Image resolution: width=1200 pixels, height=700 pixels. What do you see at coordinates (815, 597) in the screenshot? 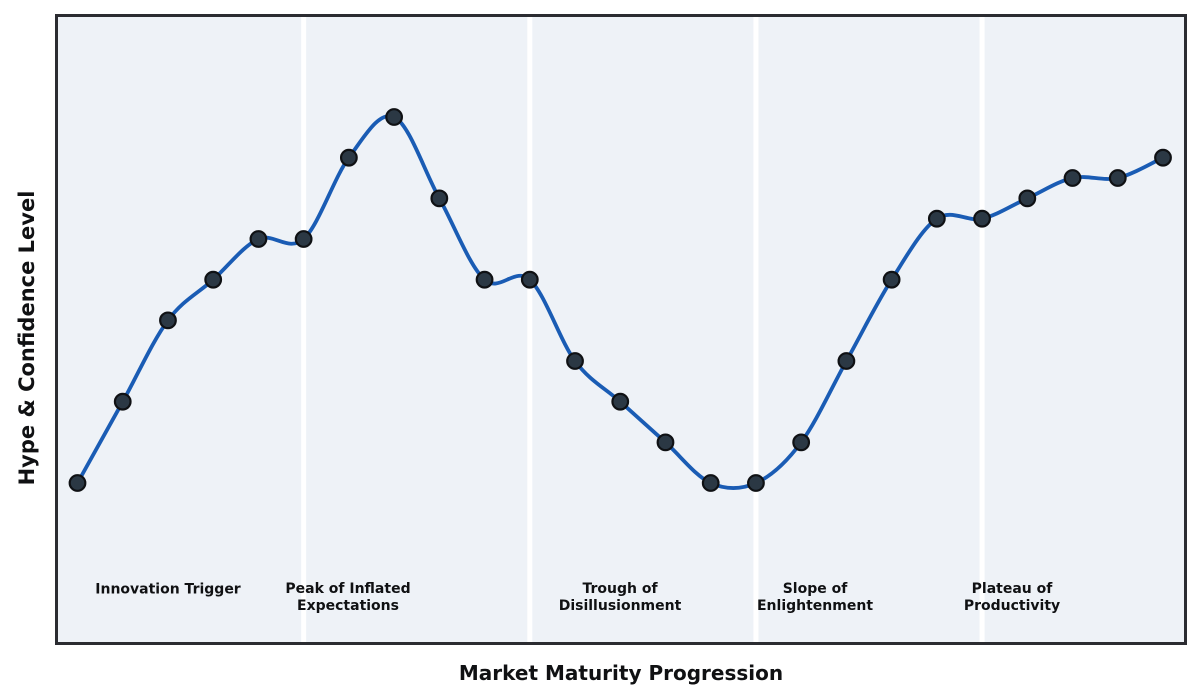
I see `phase-label-slope-of-enlightenment: Slope of Enlightenment` at bounding box center [815, 597].